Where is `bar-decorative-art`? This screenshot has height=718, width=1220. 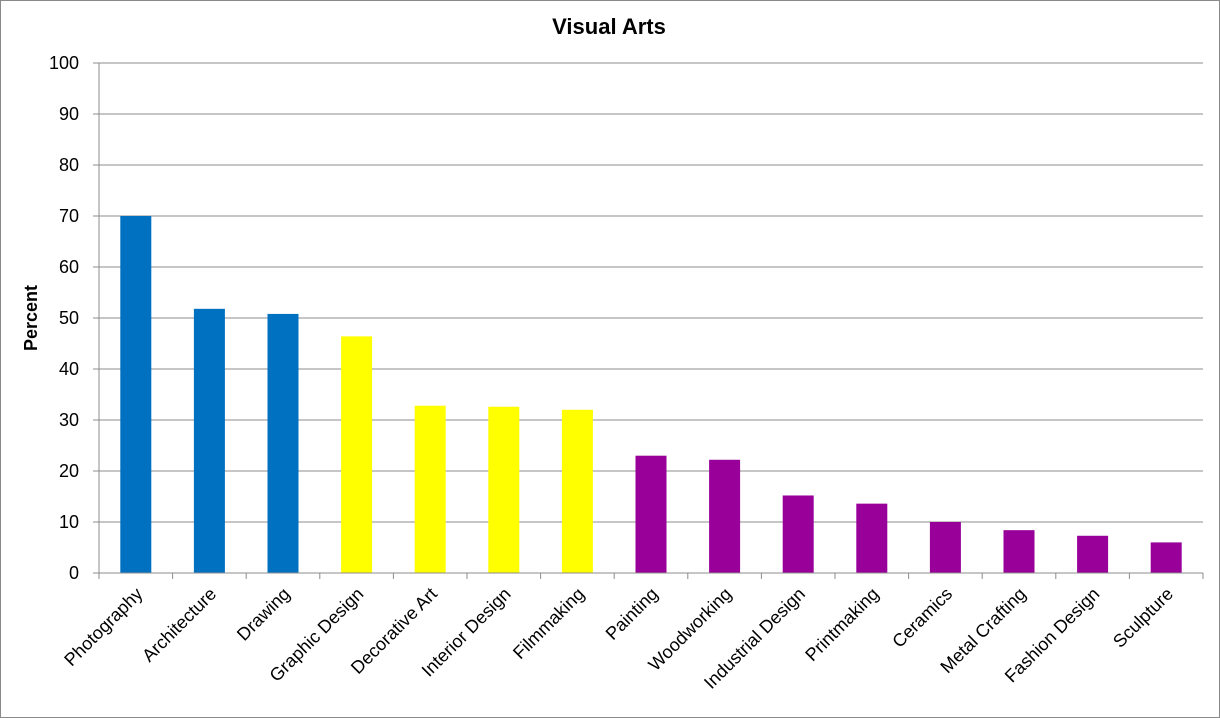 bar-decorative-art is located at coordinates (430, 489).